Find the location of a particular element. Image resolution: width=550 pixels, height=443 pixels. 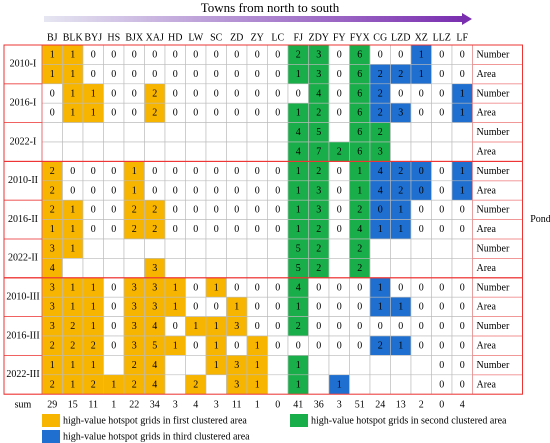

sum-value: 22 is located at coordinates (134, 404).